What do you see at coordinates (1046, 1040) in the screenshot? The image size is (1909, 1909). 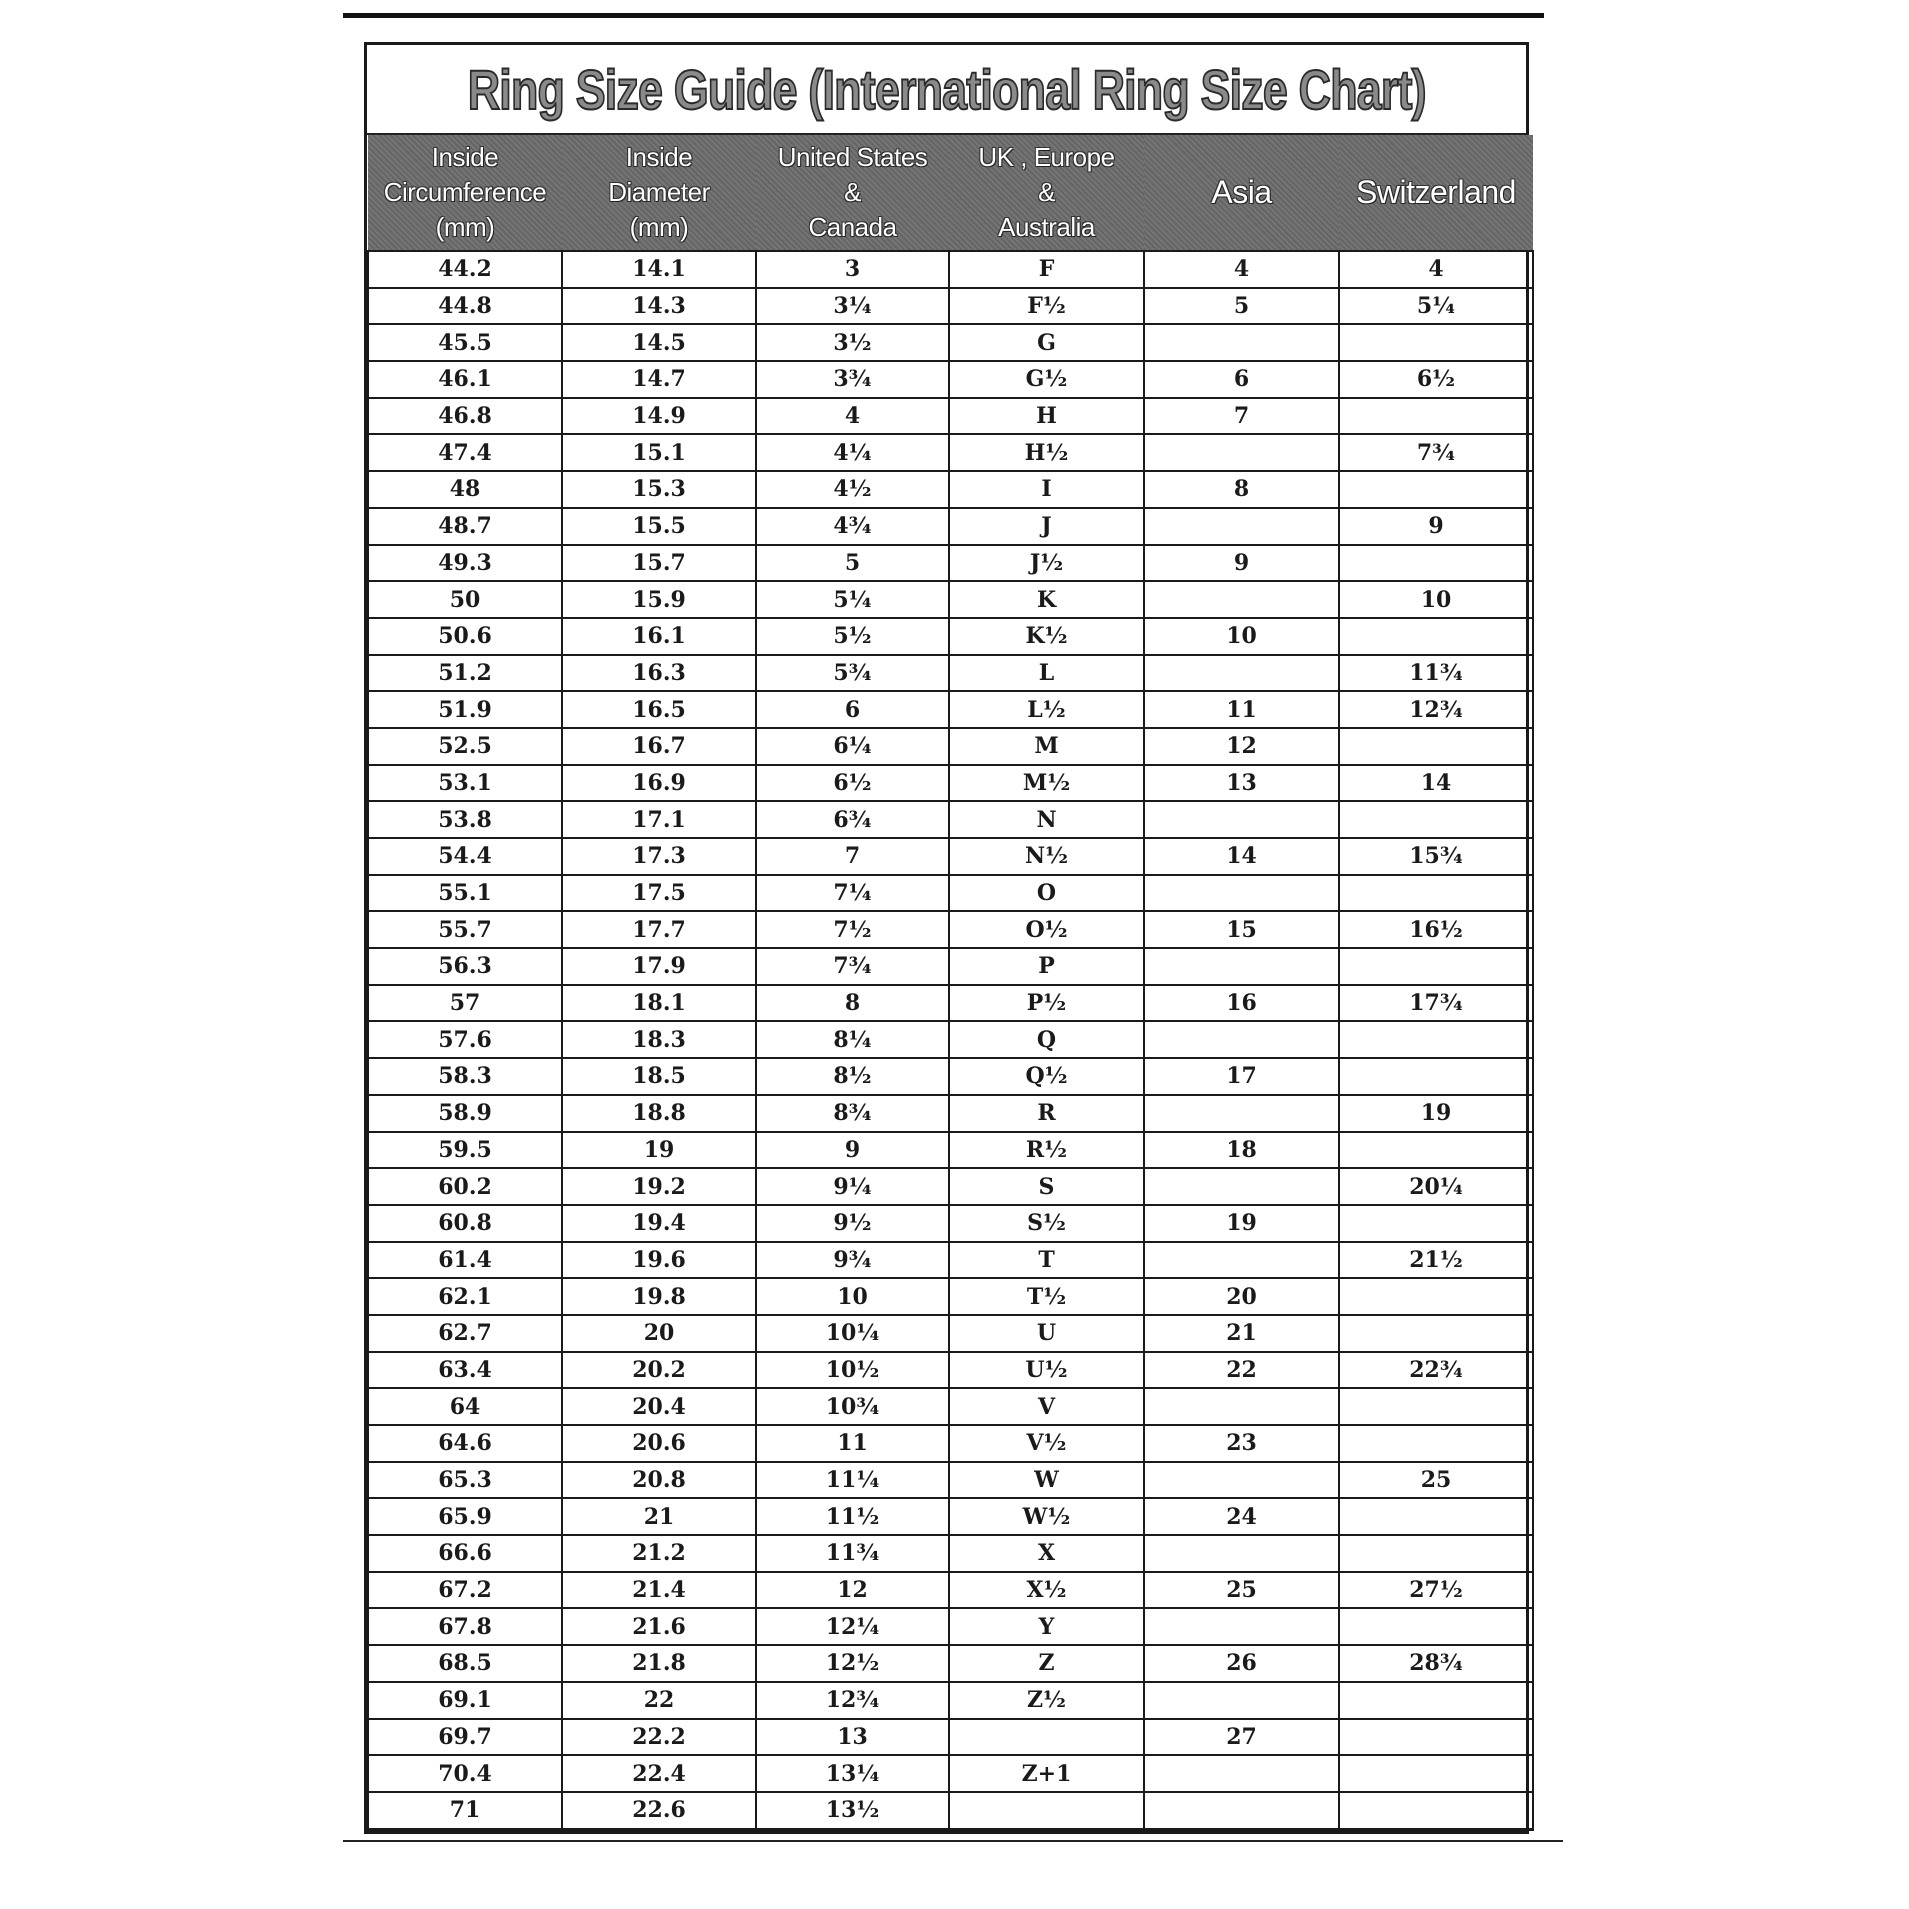 I see `cell-uk-europe-australia: Q` at bounding box center [1046, 1040].